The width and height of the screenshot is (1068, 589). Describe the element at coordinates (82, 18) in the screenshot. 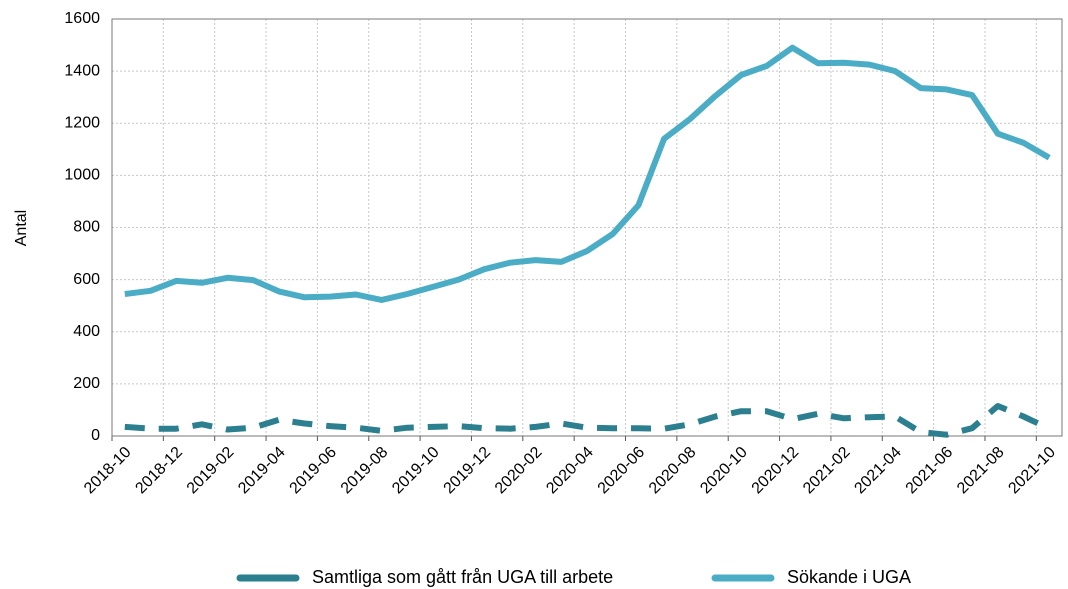

I see `y-tick-label: 1600` at that location.